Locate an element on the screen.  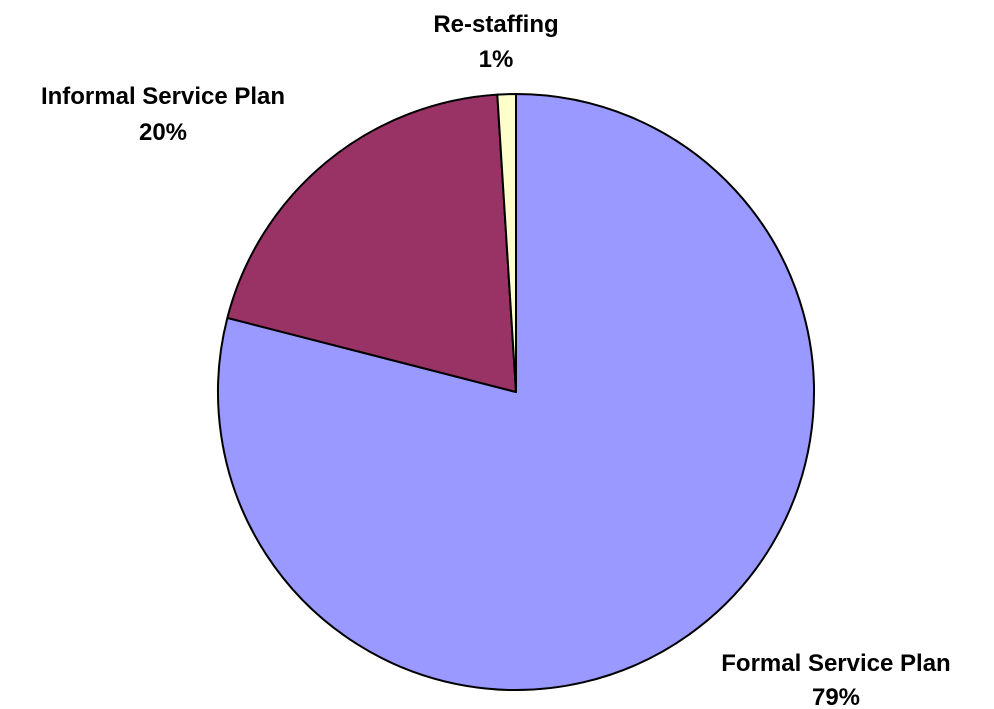
pie-slice-informal-service-plan is located at coordinates (371, 243).